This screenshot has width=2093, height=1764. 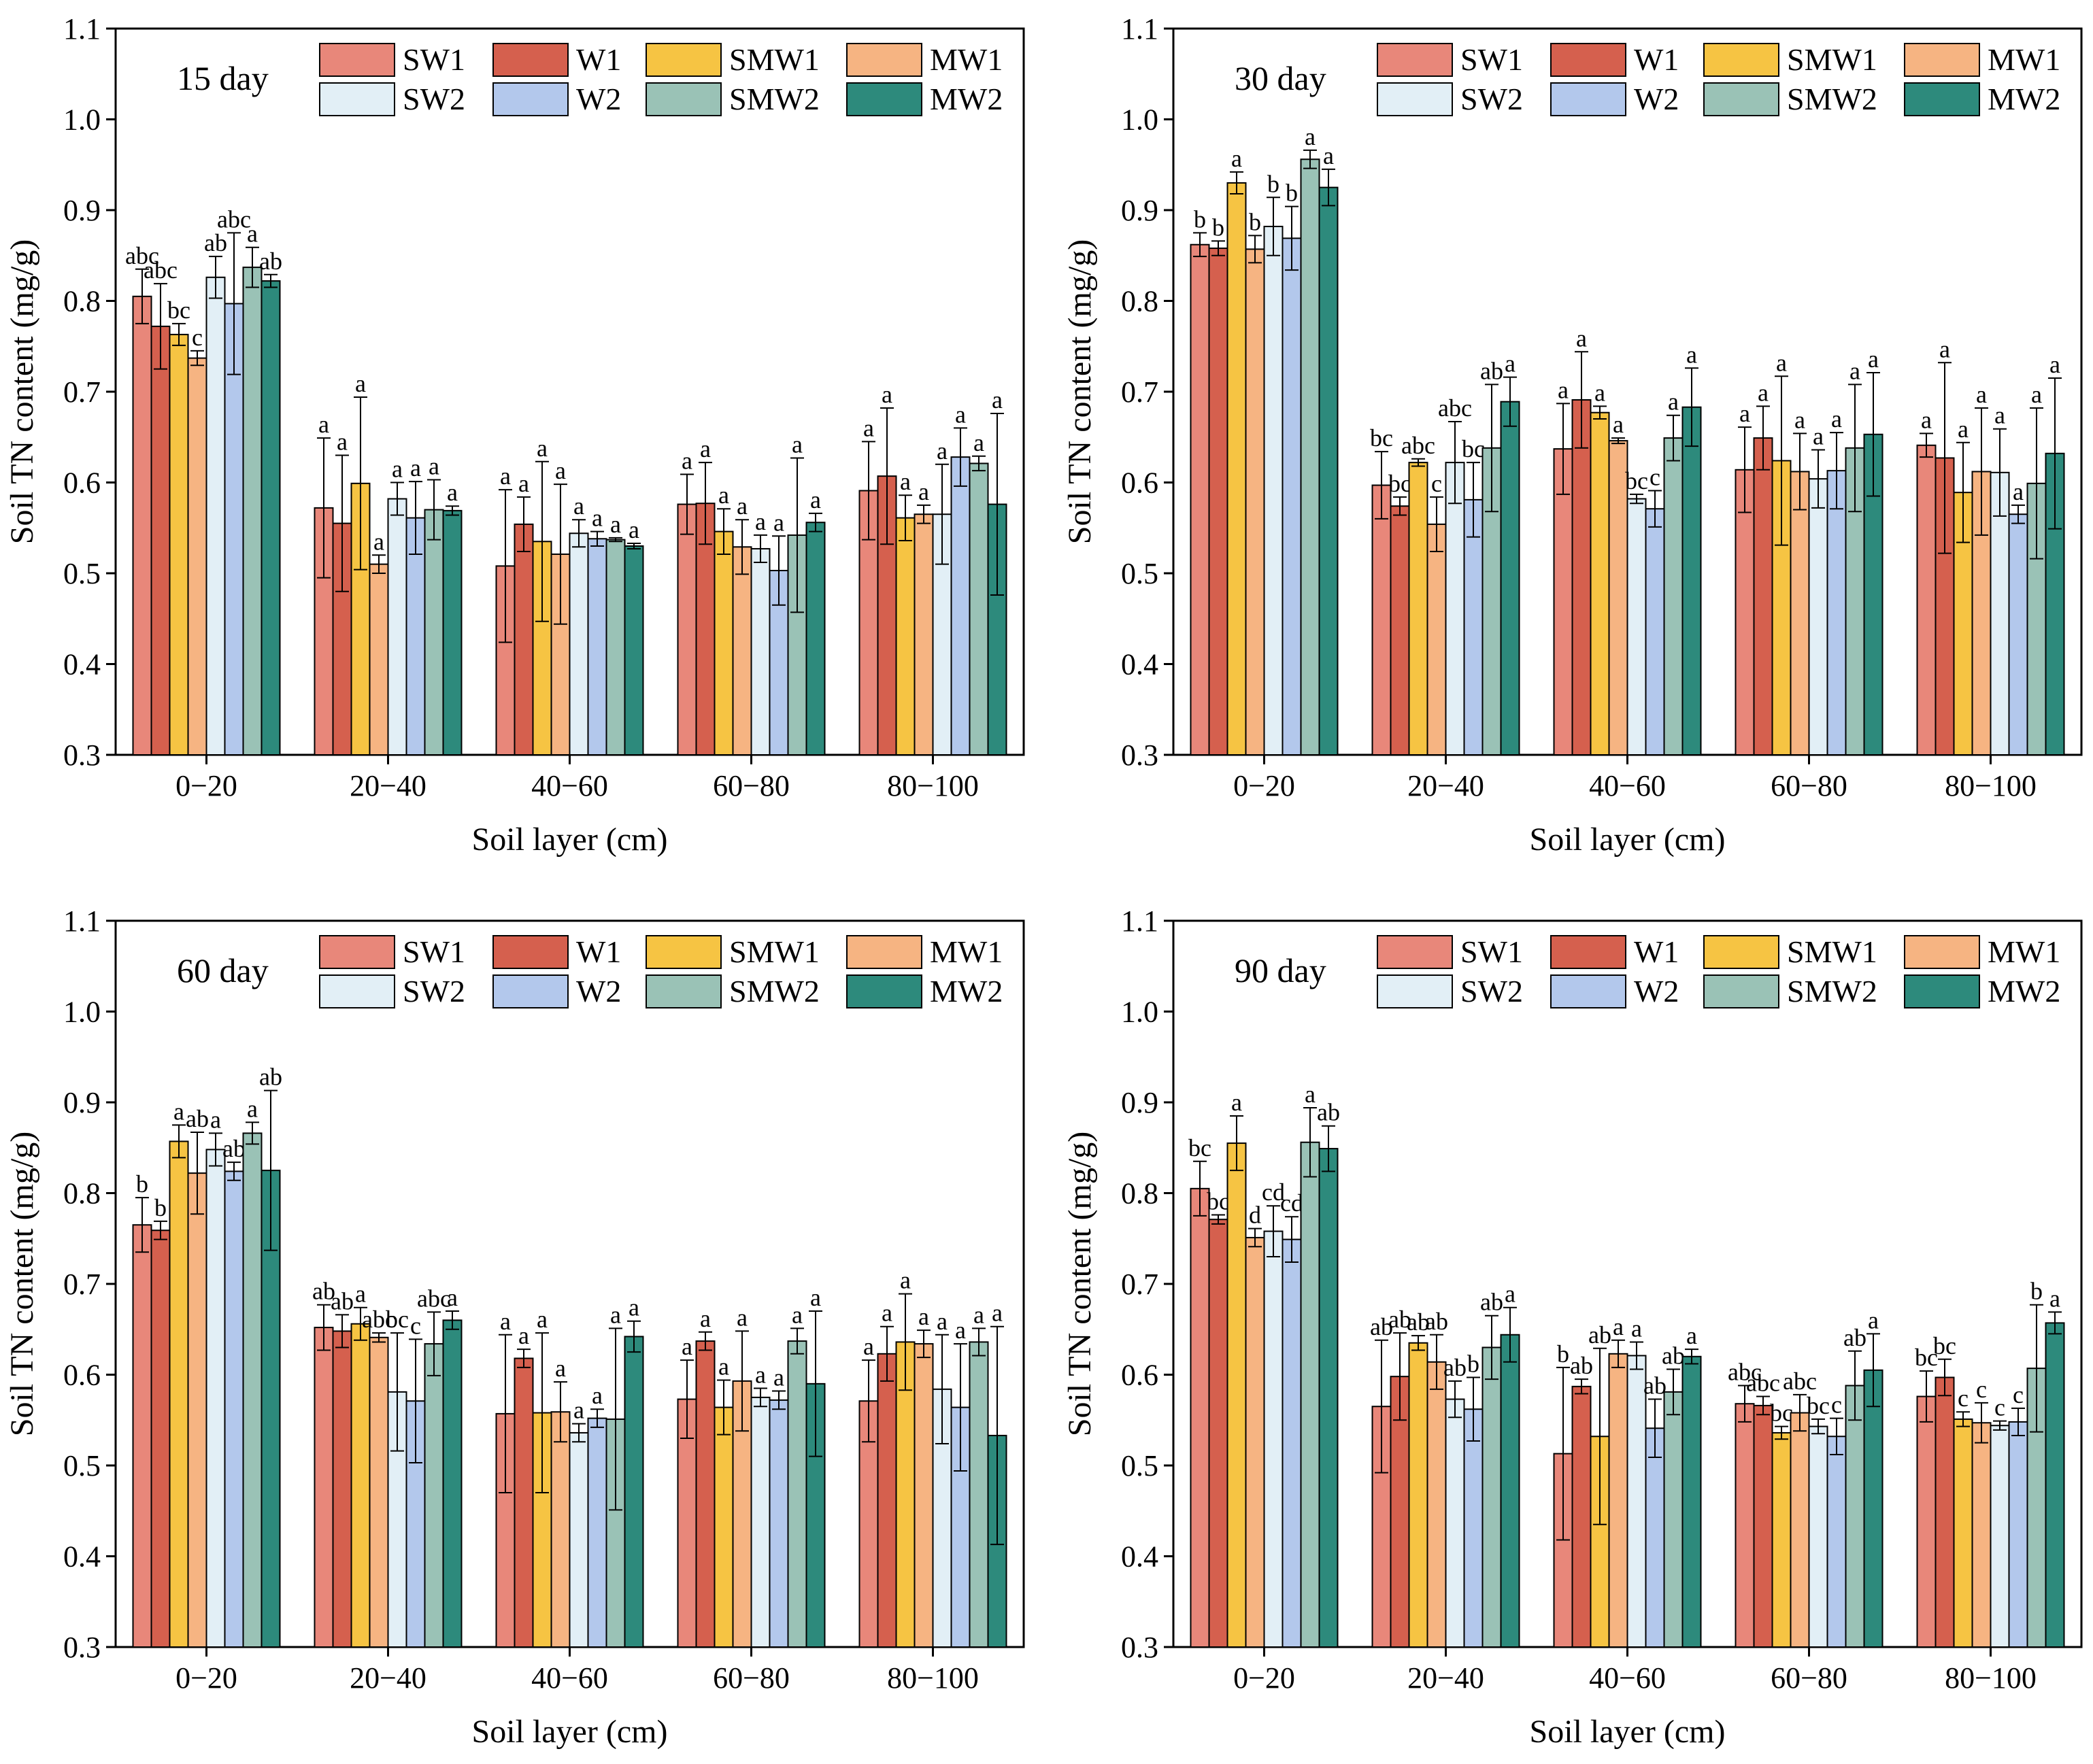 I want to click on legend-label: W1, so click(x=1656, y=952).